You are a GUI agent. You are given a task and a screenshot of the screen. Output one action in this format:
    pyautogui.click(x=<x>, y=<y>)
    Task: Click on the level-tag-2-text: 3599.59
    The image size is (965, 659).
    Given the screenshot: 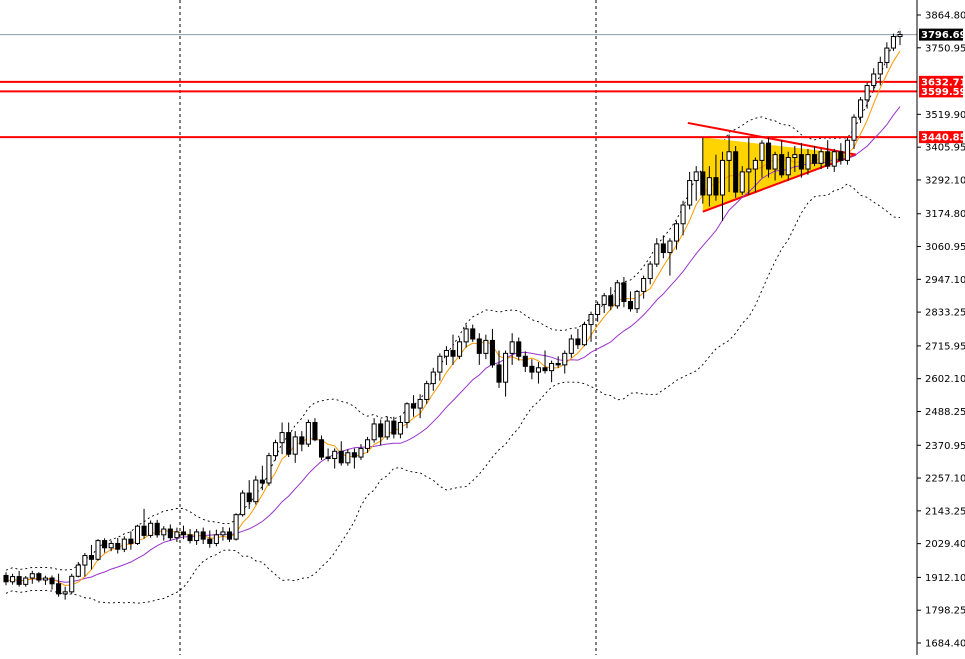 What is the action you would take?
    pyautogui.click(x=943, y=92)
    